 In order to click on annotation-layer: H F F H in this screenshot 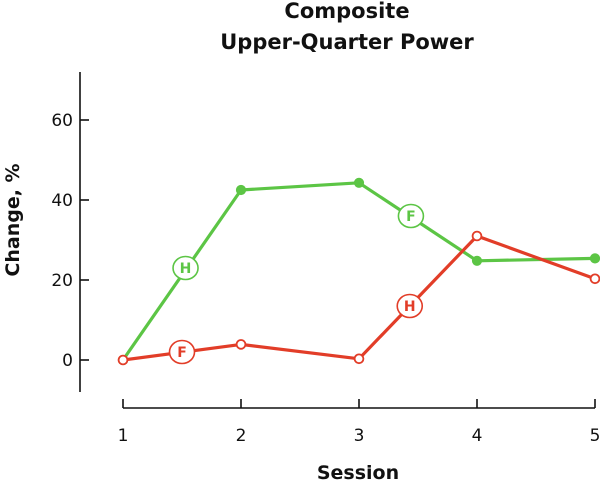, I will do `click(296, 284)`.